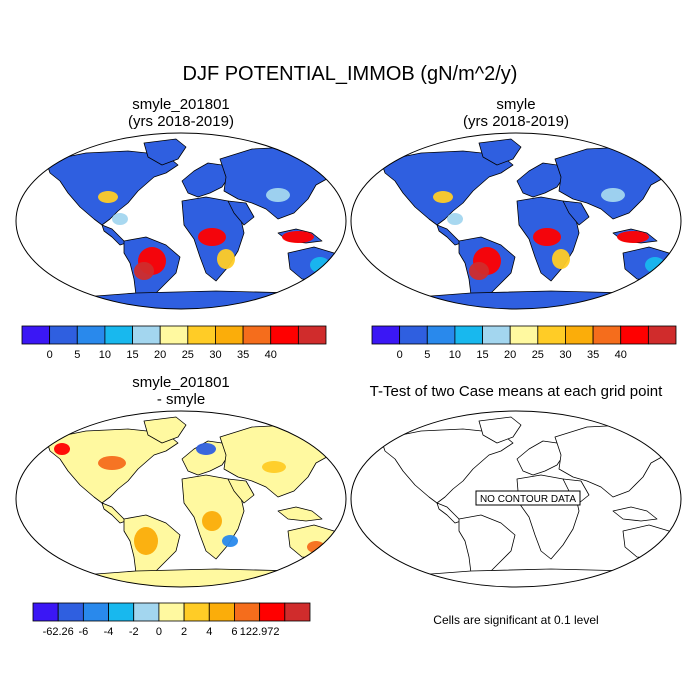  What do you see at coordinates (109, 632) in the screenshot?
I see `colorbar-panel-3-tick-label: -4` at bounding box center [109, 632].